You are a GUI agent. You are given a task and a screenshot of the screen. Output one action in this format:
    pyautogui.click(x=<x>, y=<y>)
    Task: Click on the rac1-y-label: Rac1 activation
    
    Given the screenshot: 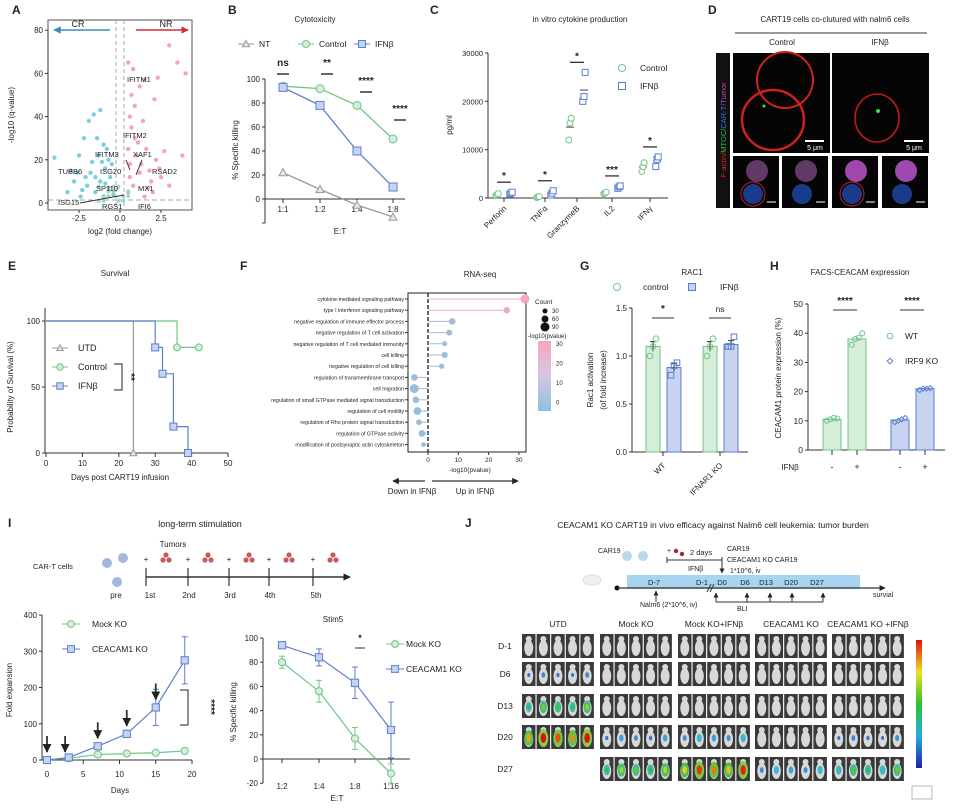 What is the action you would take?
    pyautogui.click(x=590, y=380)
    